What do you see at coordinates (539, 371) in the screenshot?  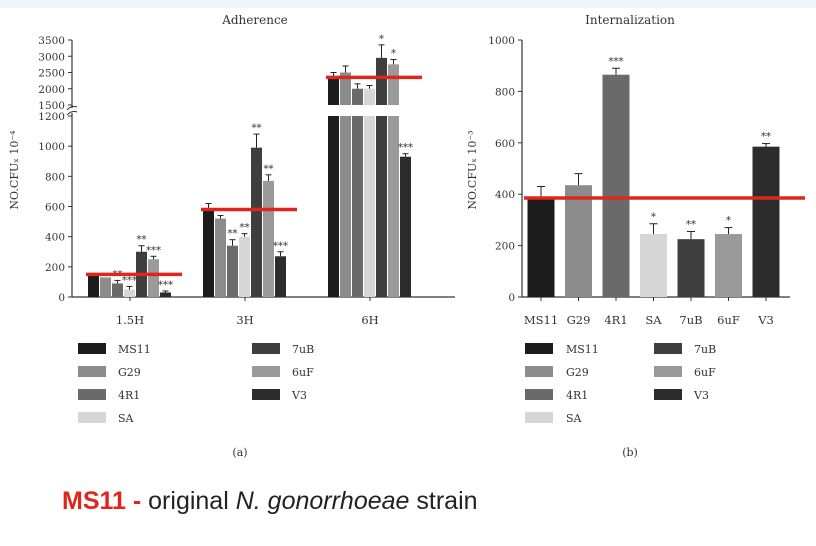 I see `internalization-legend-swatch-G29` at bounding box center [539, 371].